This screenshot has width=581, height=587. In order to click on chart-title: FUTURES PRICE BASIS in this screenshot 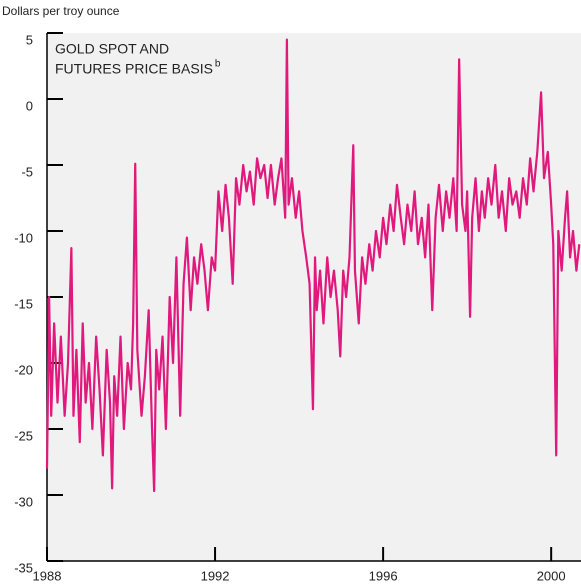, I will do `click(134, 69)`.